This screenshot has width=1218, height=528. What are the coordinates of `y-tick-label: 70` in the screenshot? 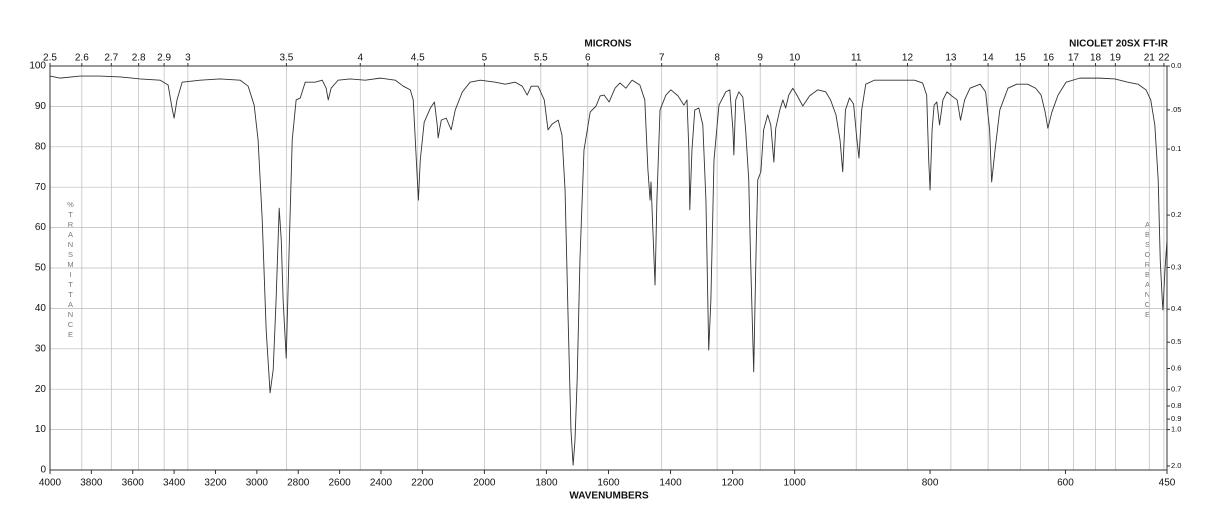 It's located at (41, 187).